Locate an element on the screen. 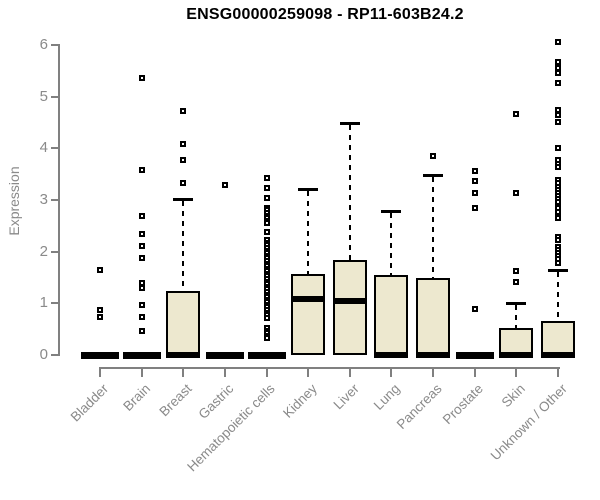 This screenshot has width=600, height=500. upper-whisker-cap-unknown-other is located at coordinates (558, 270).